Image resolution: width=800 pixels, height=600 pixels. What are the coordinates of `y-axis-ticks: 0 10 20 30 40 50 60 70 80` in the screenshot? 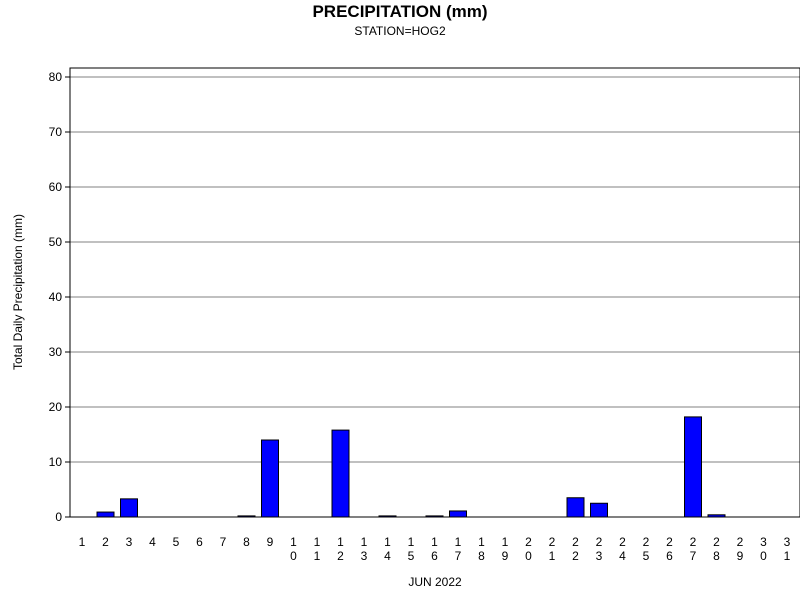 It's located at (59, 297).